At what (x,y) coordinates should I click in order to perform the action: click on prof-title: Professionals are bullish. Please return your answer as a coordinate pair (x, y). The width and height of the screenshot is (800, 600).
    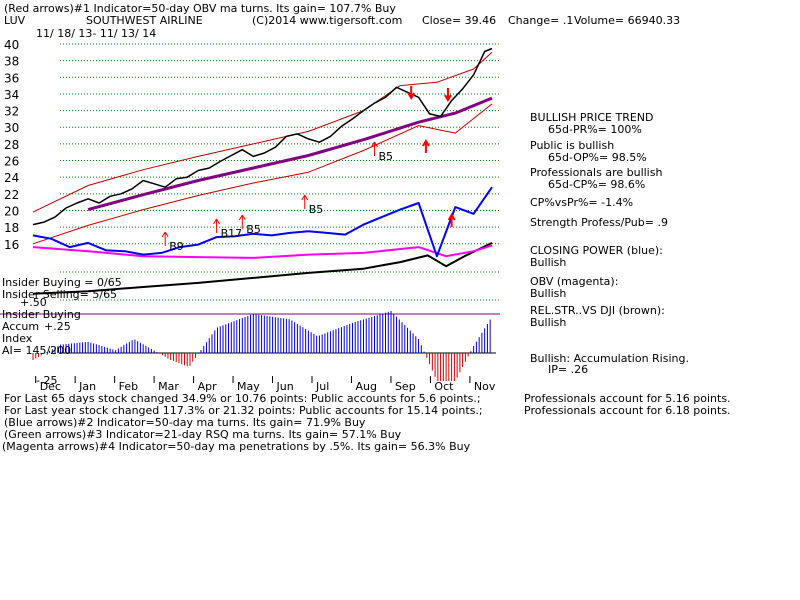
    Looking at the image, I should click on (596, 172).